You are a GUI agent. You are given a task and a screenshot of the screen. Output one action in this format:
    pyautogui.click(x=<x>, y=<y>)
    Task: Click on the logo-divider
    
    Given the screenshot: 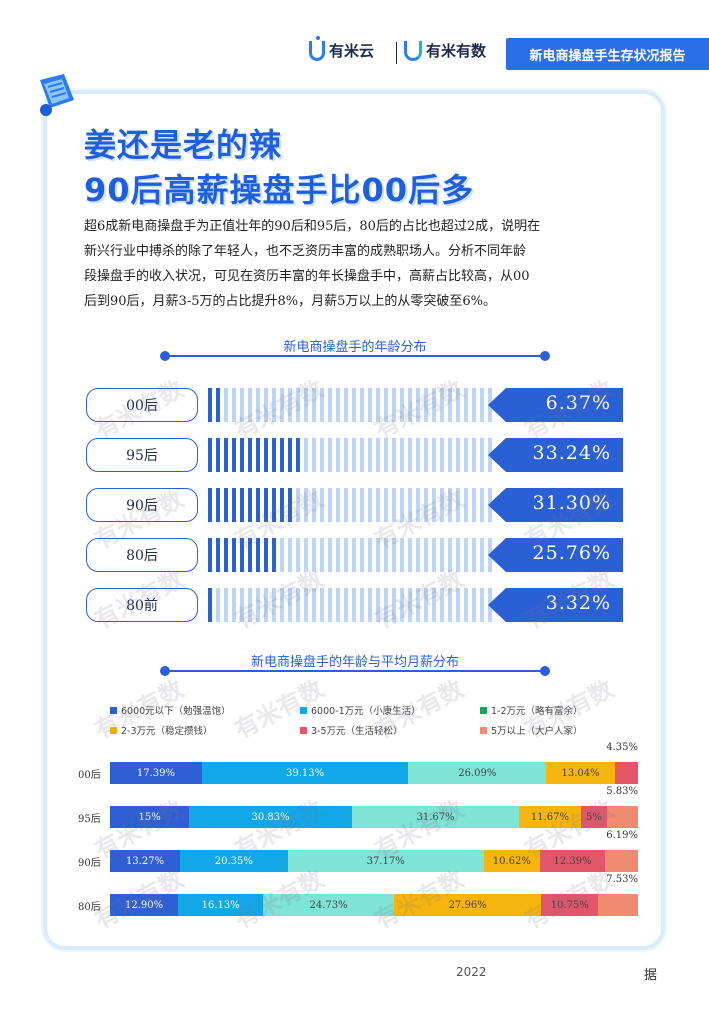 What is the action you would take?
    pyautogui.click(x=396, y=53)
    